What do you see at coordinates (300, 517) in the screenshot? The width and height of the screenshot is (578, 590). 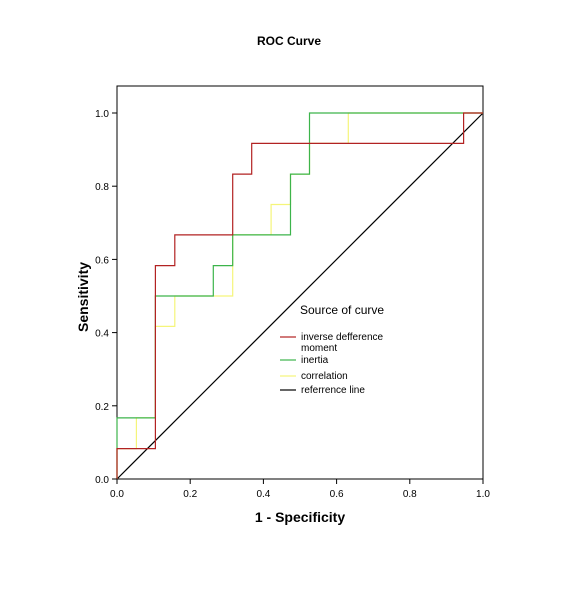 I see `x-axis-label: 1 - Specificity` at bounding box center [300, 517].